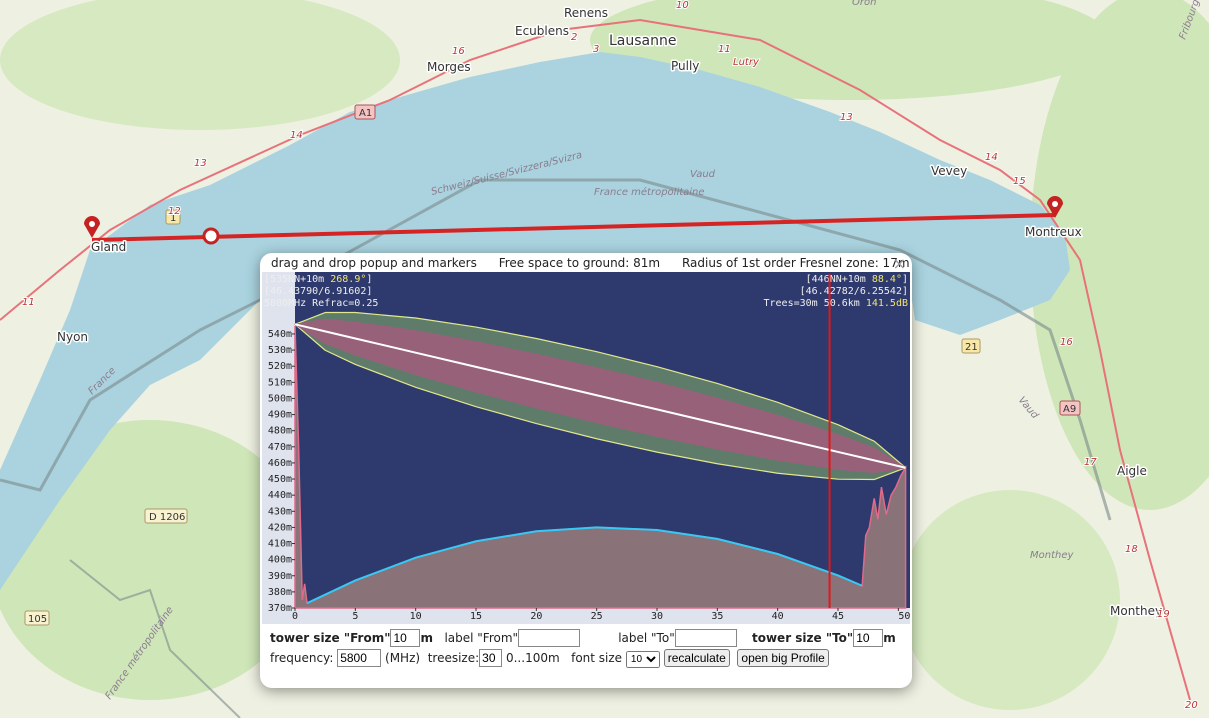  What do you see at coordinates (597, 616) in the screenshot?
I see `x-tick-label: 25` at bounding box center [597, 616].